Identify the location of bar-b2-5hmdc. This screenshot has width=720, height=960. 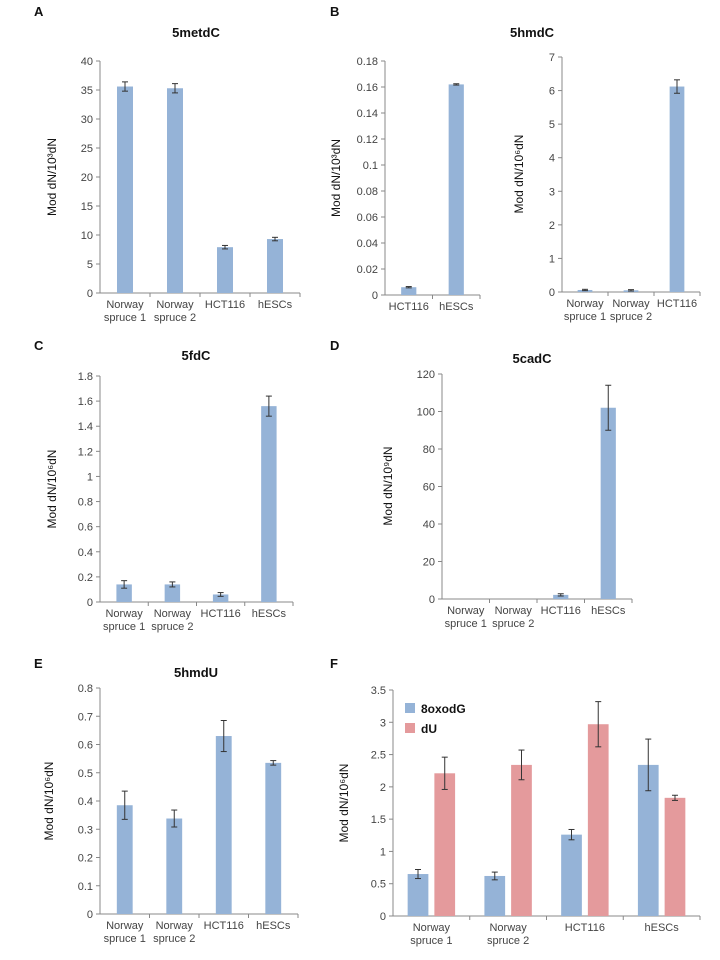
(677, 189).